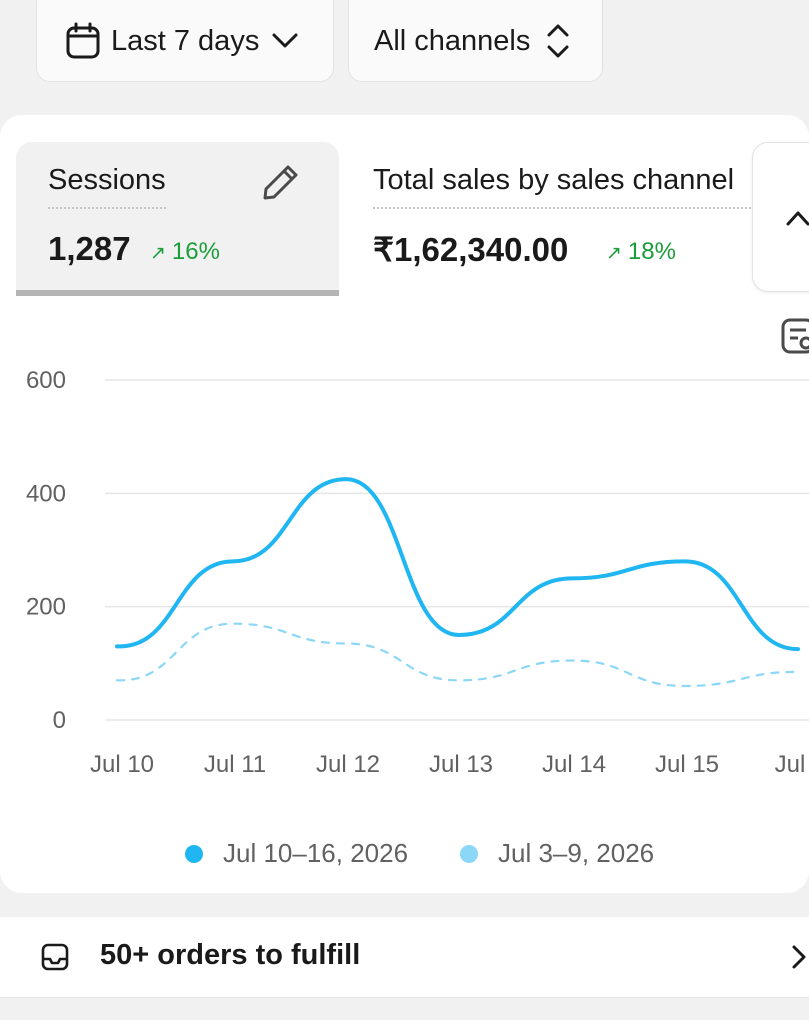 The height and width of the screenshot is (1020, 809). Describe the element at coordinates (687, 764) in the screenshot. I see `x-tick-label: Jul 15` at that location.